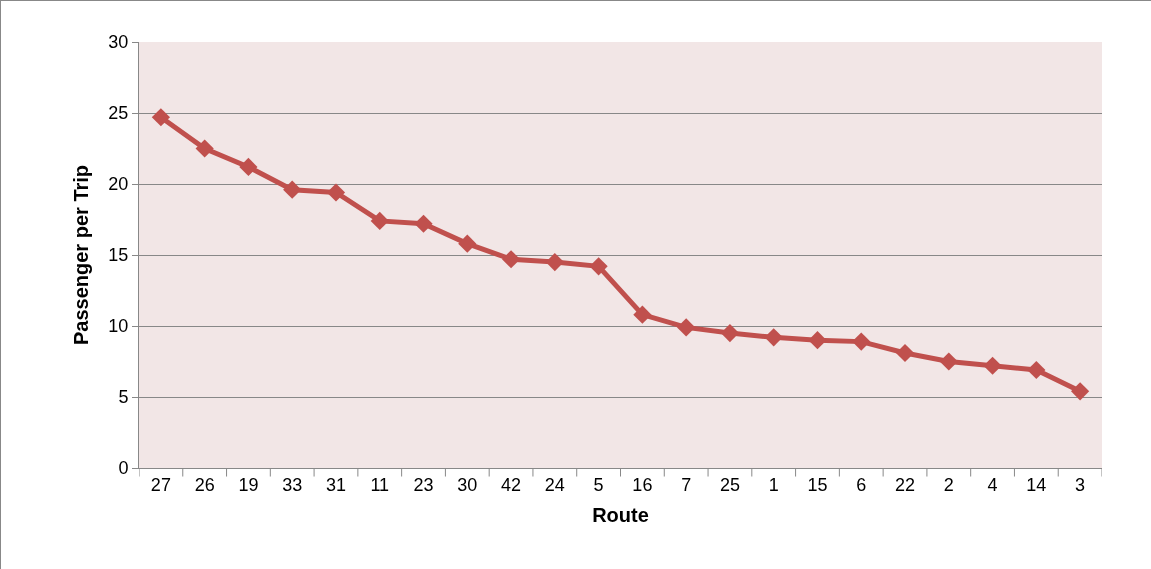 This screenshot has height=569, width=1151. I want to click on x-tick-label: 5, so click(598, 484).